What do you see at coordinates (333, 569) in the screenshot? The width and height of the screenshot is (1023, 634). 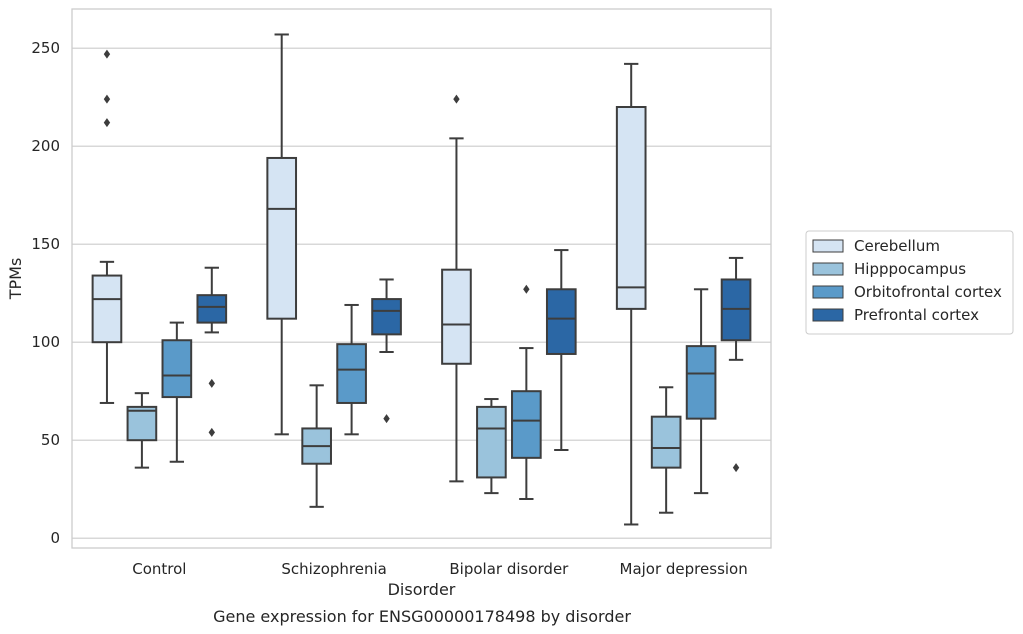 I see `x-tick-label: Schizophrenia` at bounding box center [333, 569].